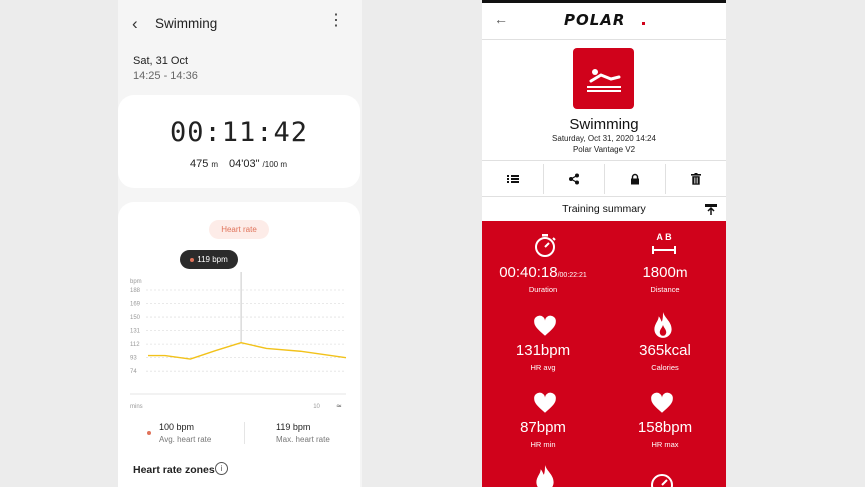  Describe the element at coordinates (634, 178) in the screenshot. I see `lock-icon` at that location.